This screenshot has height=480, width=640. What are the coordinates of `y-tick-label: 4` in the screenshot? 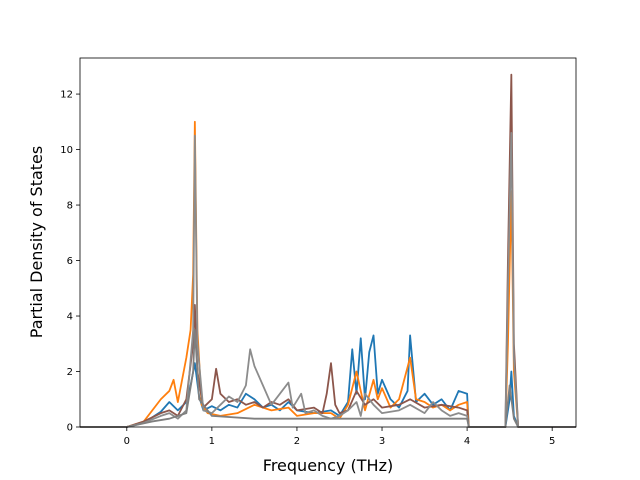 It's located at (70, 317).